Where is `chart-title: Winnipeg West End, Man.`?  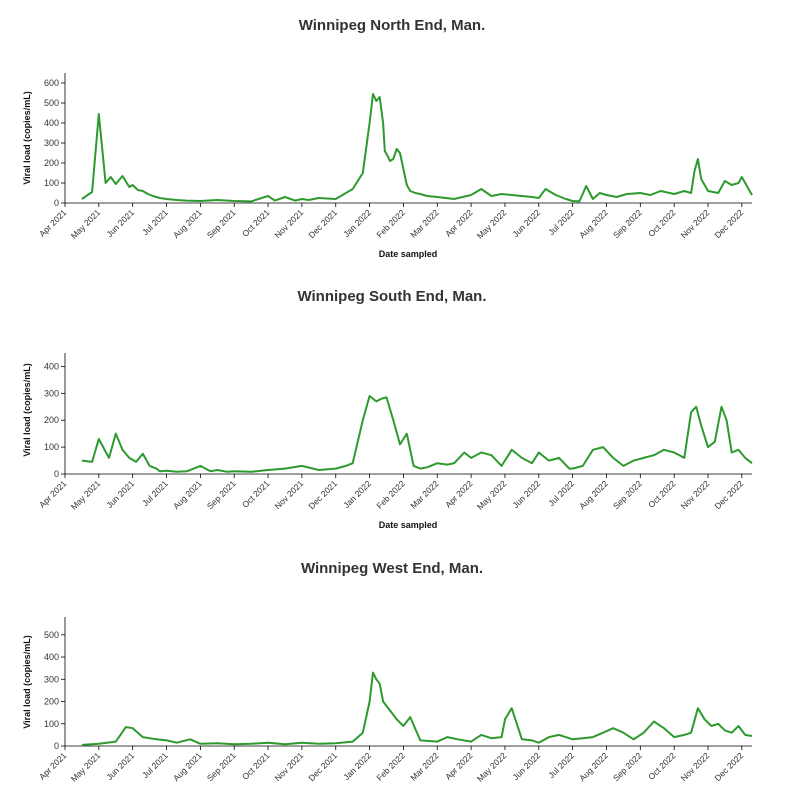 chart-title: Winnipeg West End, Man. is located at coordinates (392, 568).